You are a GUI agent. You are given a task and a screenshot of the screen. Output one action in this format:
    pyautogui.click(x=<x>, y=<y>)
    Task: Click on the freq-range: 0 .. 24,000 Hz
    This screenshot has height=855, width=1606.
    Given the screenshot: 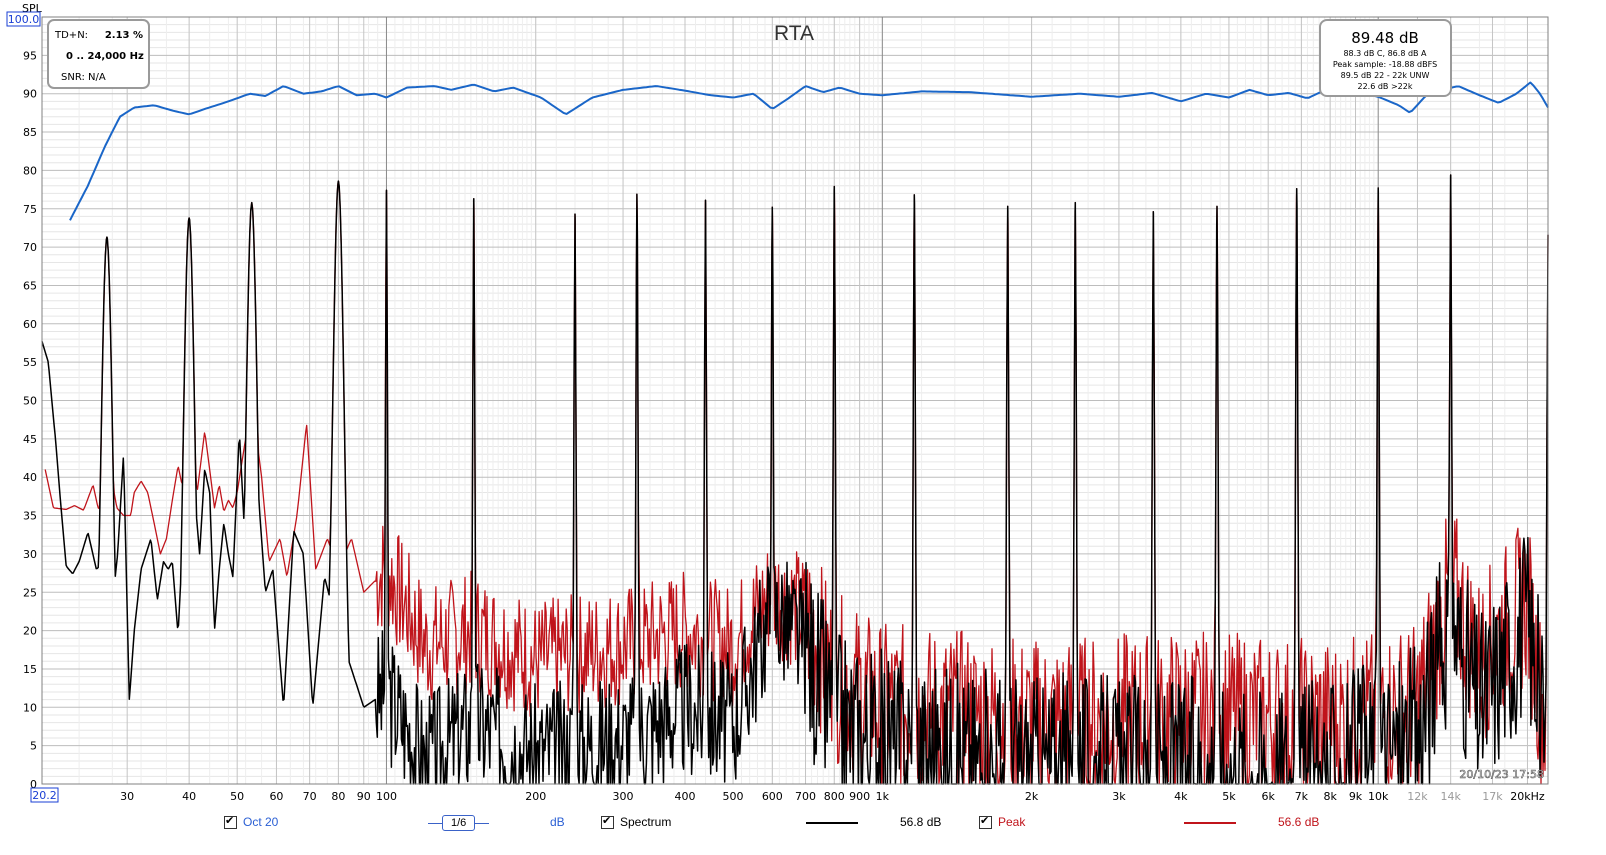 What is the action you would take?
    pyautogui.click(x=105, y=56)
    